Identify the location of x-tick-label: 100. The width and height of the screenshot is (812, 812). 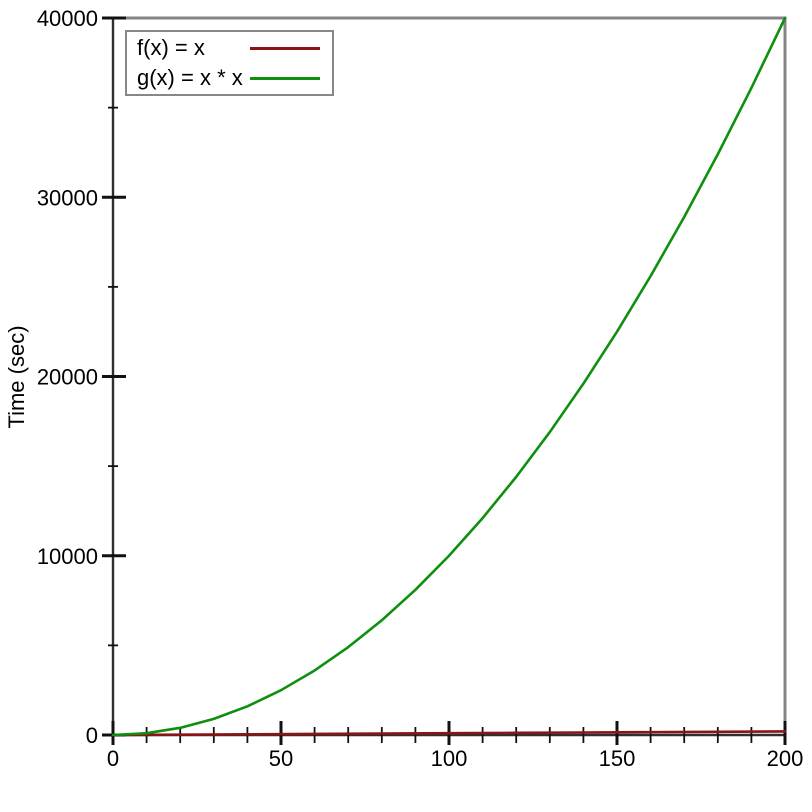
(449, 758).